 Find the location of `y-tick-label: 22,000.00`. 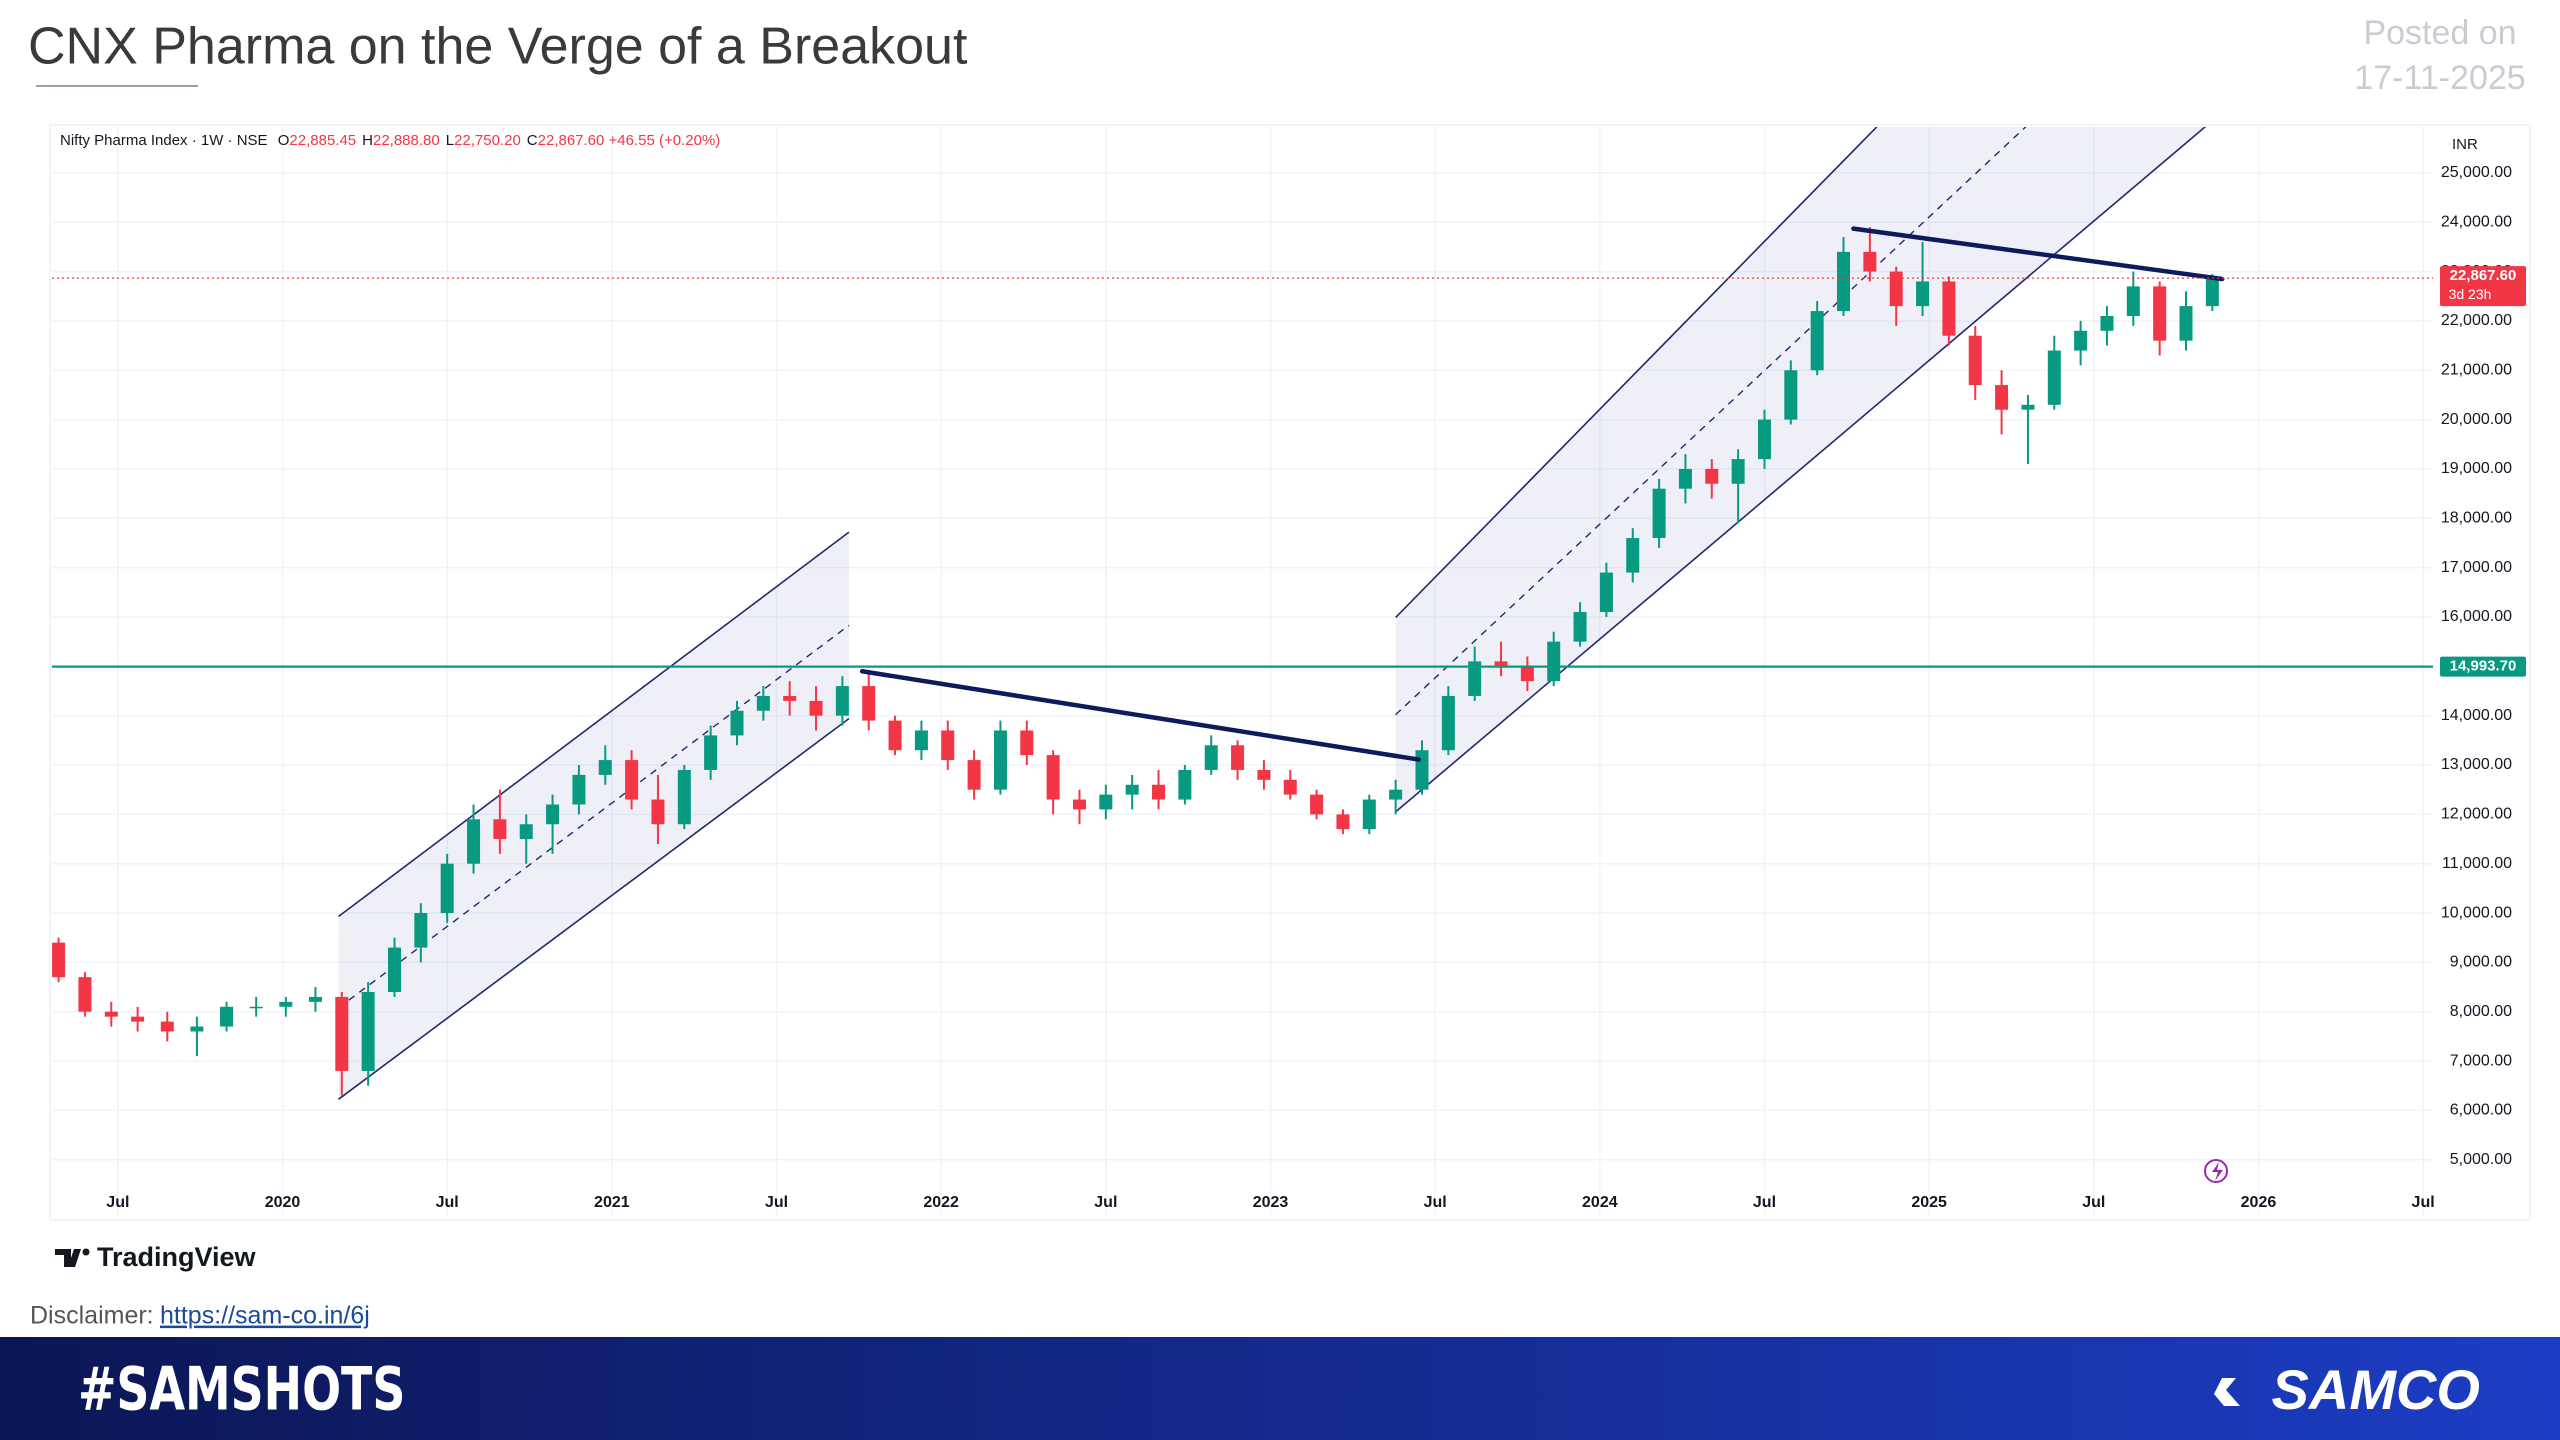

y-tick-label: 22,000.00 is located at coordinates (2476, 320).